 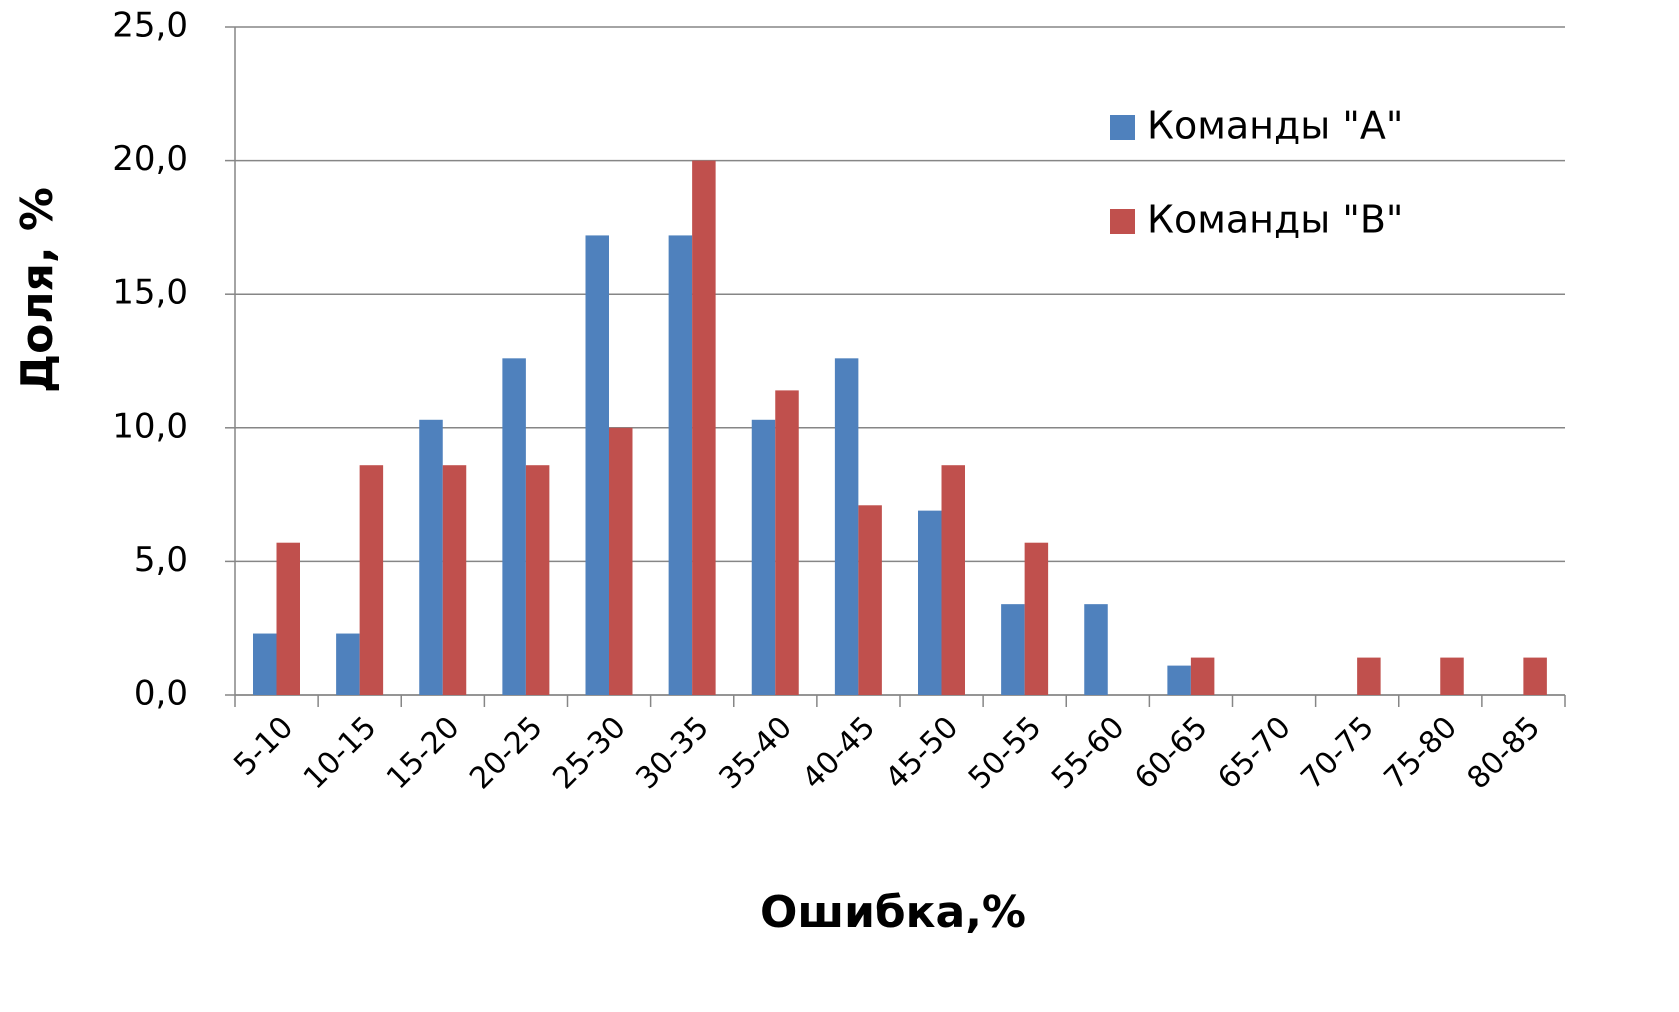 What do you see at coordinates (423, 753) in the screenshot?
I see `x-tick-label: 15-20` at bounding box center [423, 753].